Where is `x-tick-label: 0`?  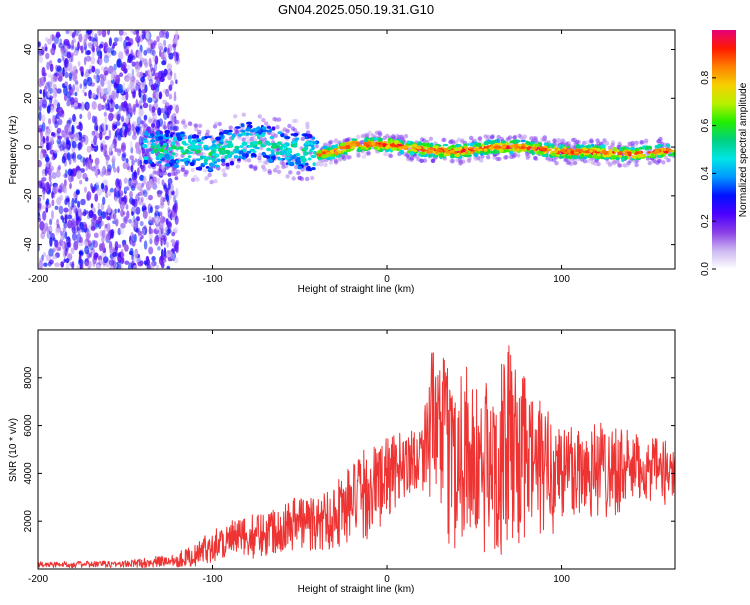
x-tick-label: 0 is located at coordinates (387, 579).